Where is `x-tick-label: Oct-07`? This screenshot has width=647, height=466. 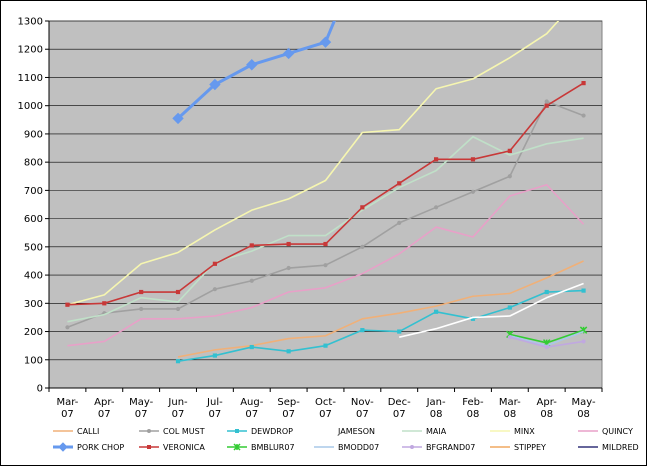
x-tick-label: Oct-07 is located at coordinates (325, 408).